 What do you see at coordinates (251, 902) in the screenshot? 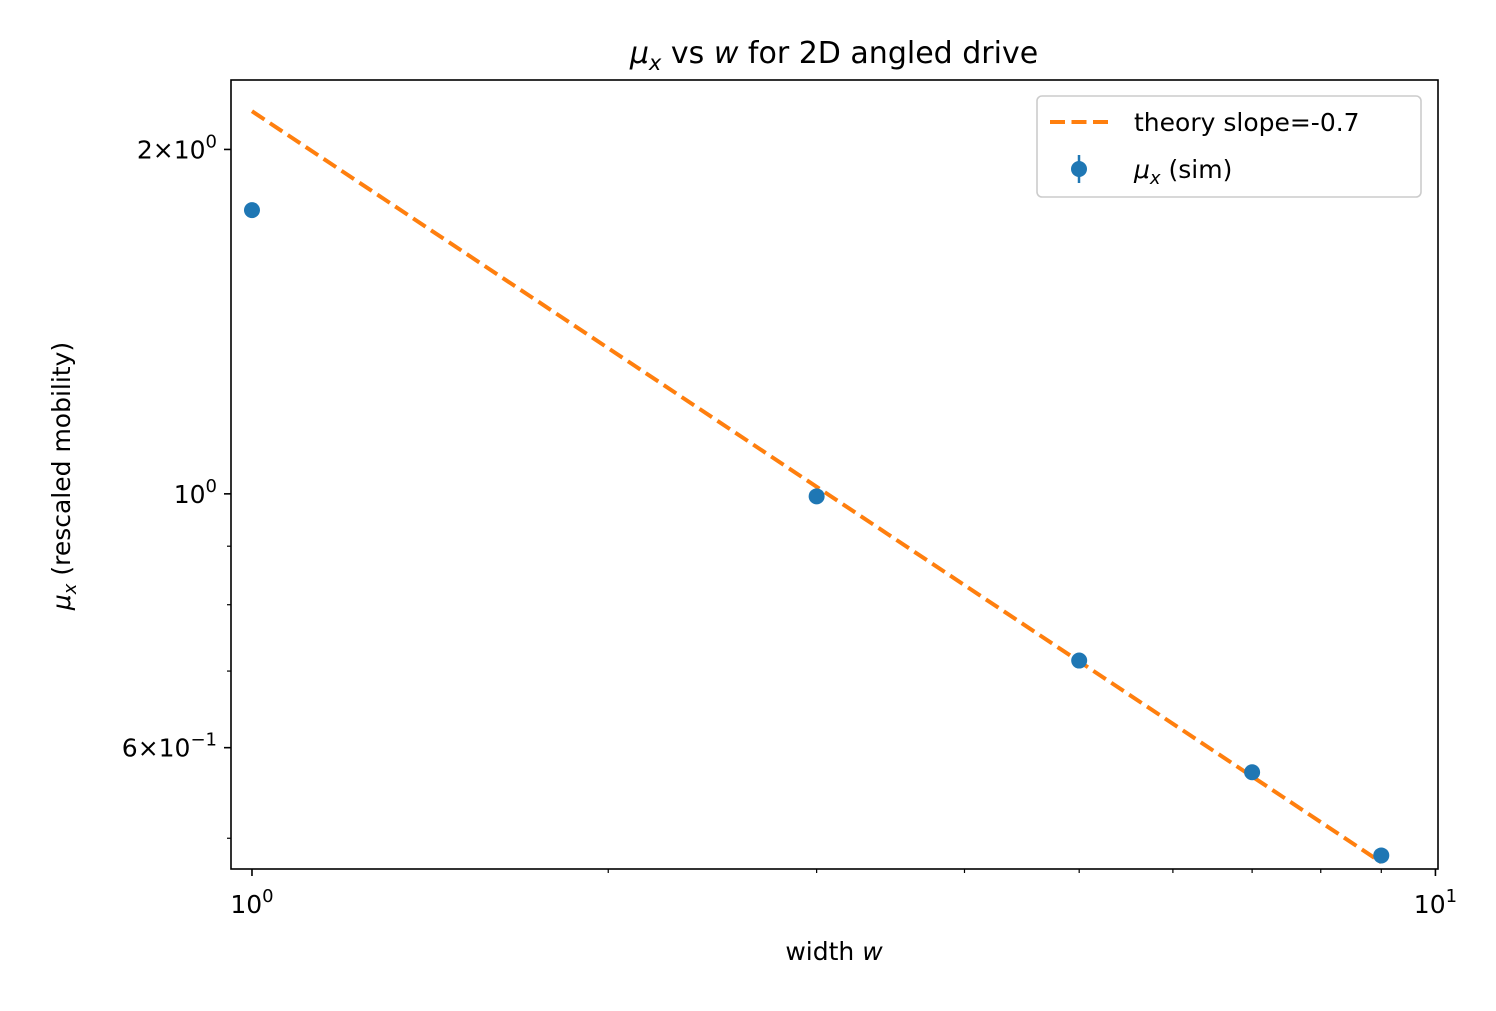
I see `x-tick-label: 10⁰` at bounding box center [251, 902].